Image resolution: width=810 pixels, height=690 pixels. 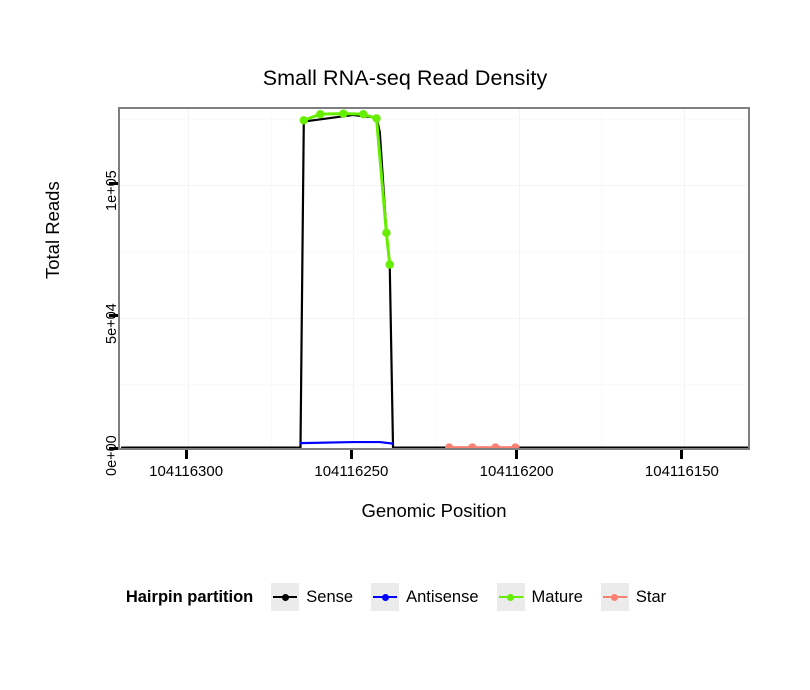 I want to click on legend-title: Hairpin partition, so click(x=189, y=596).